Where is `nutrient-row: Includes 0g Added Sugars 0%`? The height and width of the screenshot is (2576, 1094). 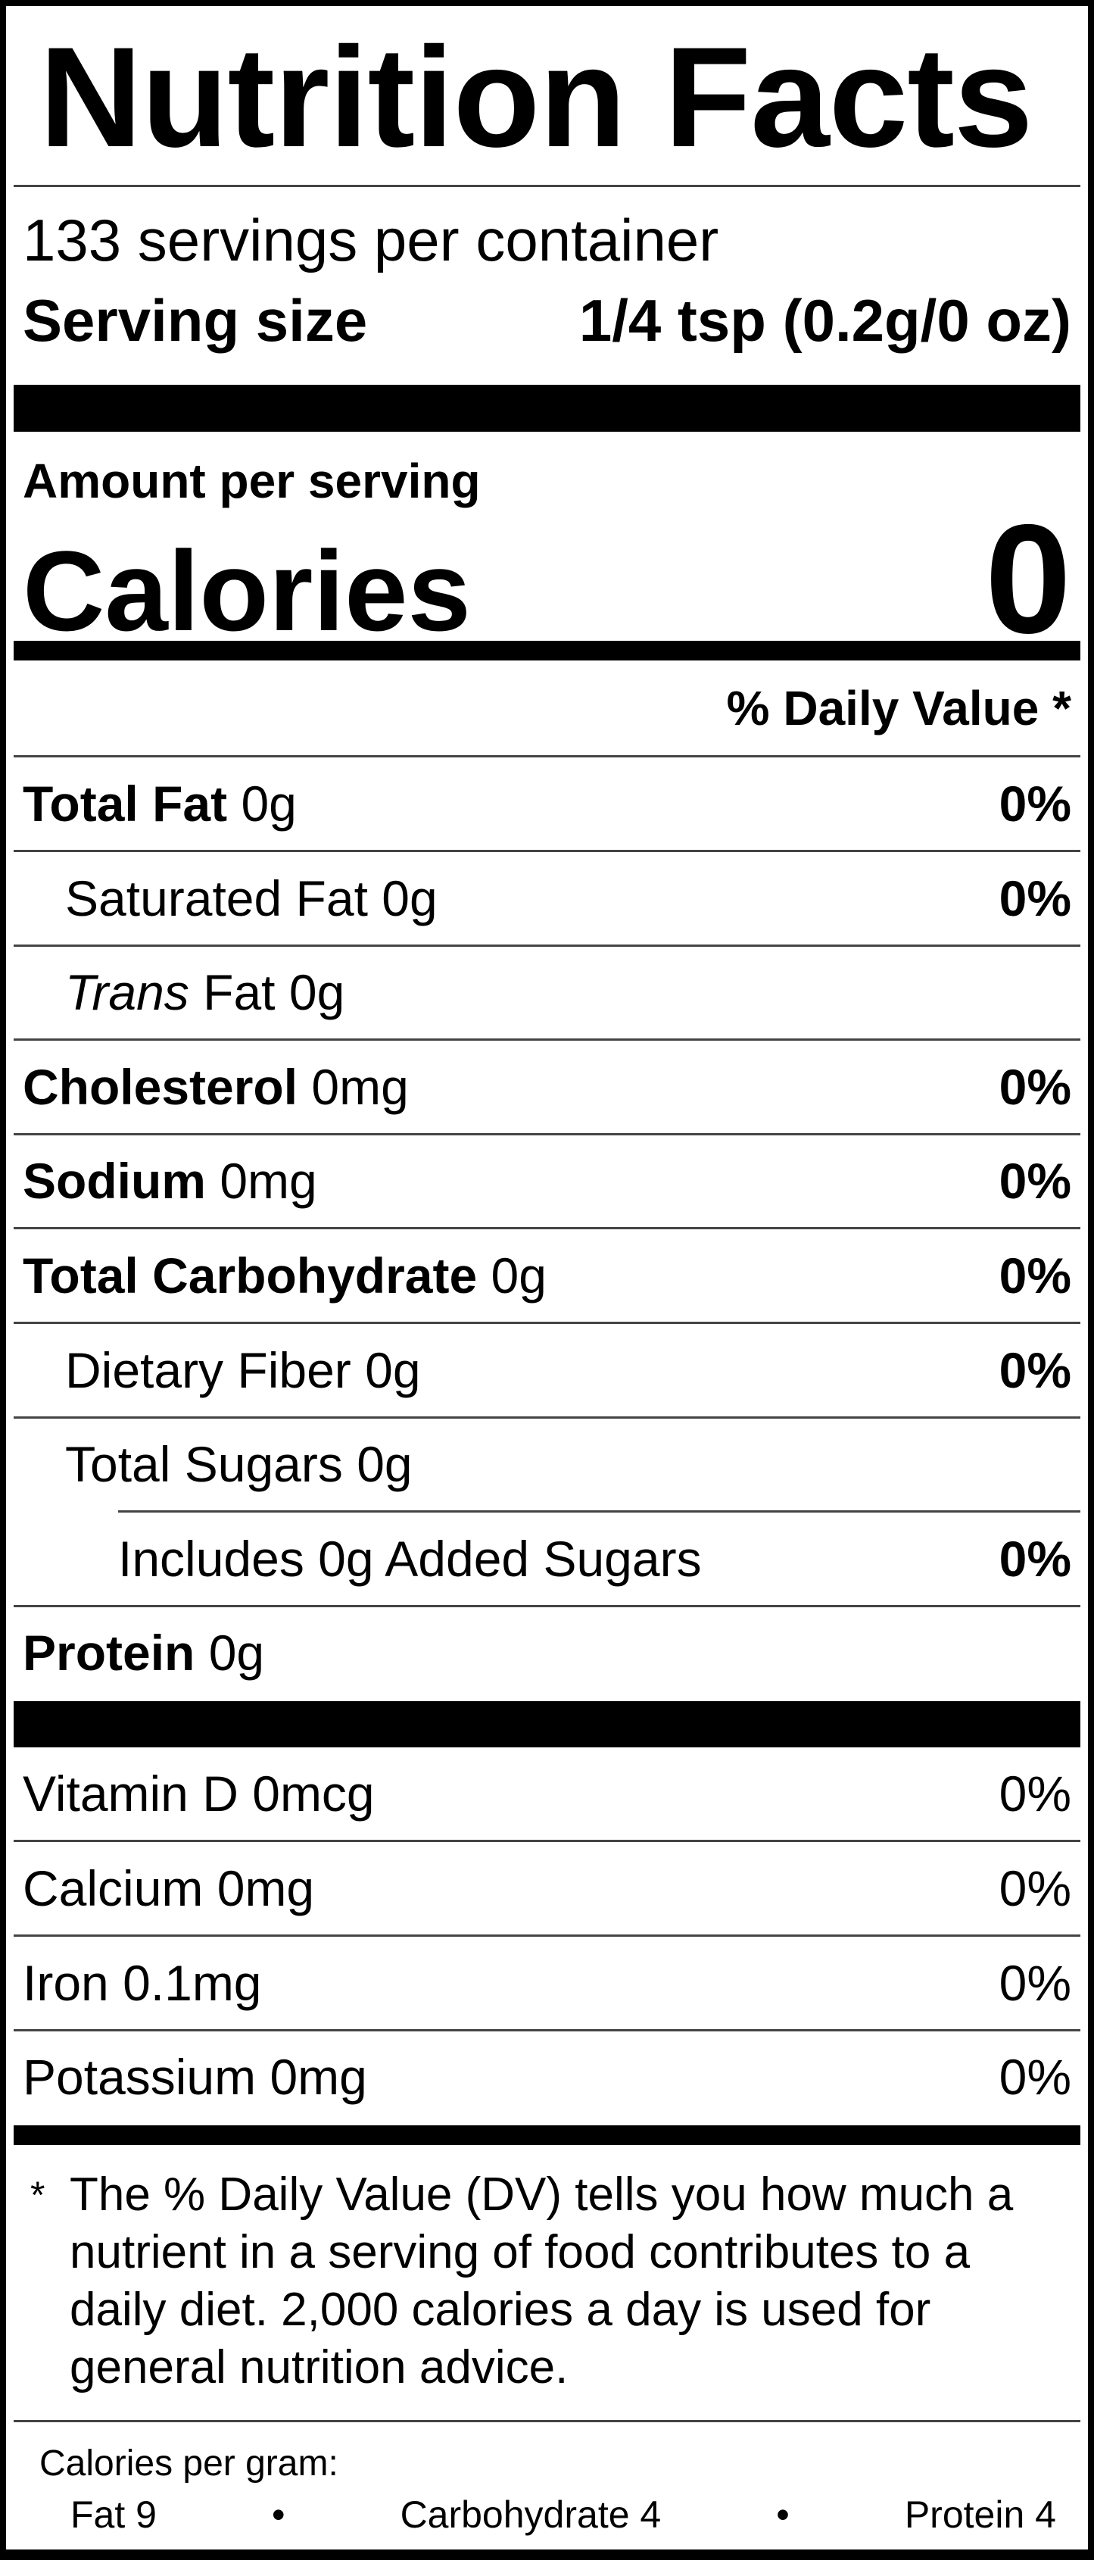
nutrient-row: Includes 0g Added Sugars 0% is located at coordinates (547, 1560).